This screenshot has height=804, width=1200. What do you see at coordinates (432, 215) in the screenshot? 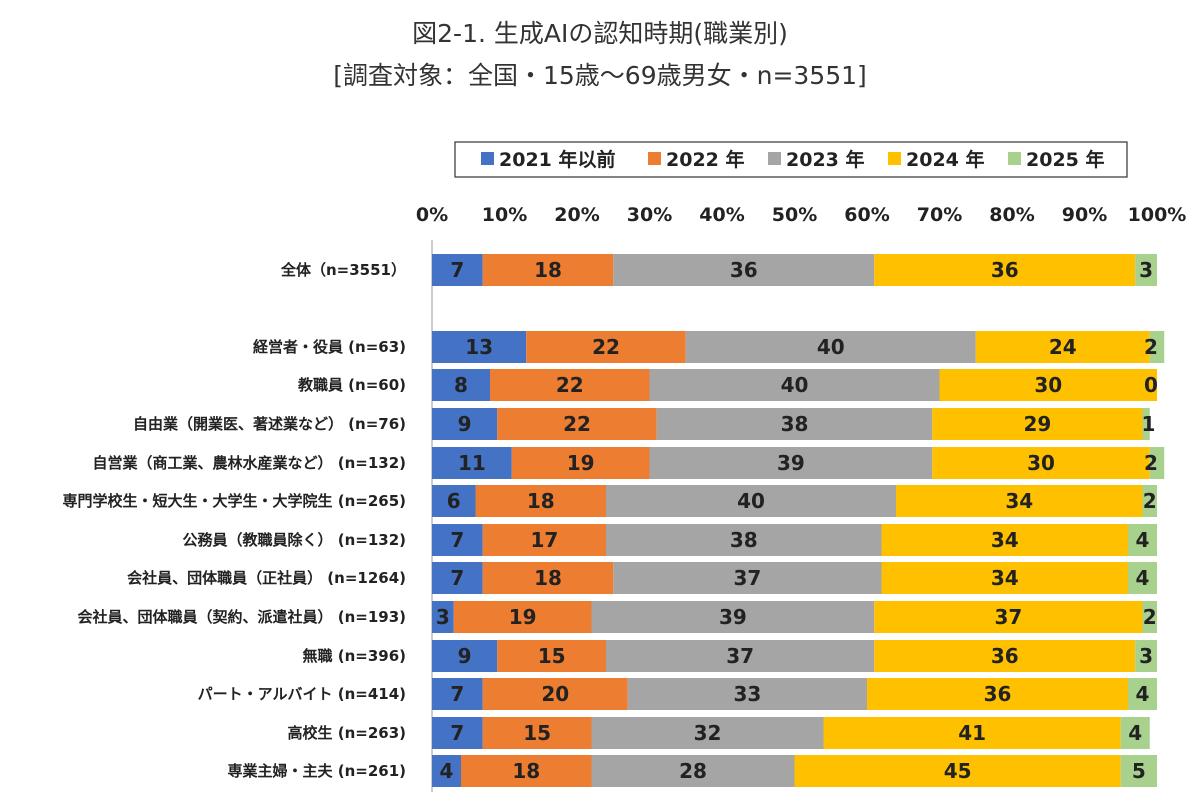
I see `x-tick-label: 0%` at bounding box center [432, 215].